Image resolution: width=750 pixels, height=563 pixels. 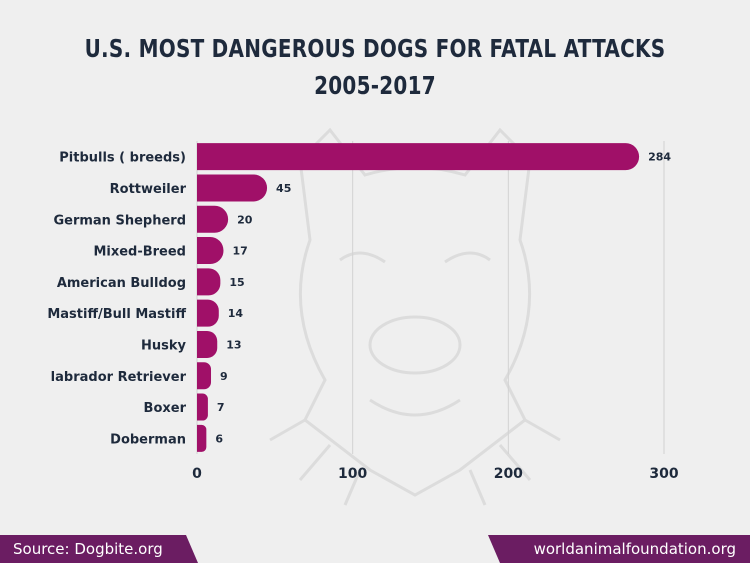 I want to click on value-label: 45, so click(x=283, y=188).